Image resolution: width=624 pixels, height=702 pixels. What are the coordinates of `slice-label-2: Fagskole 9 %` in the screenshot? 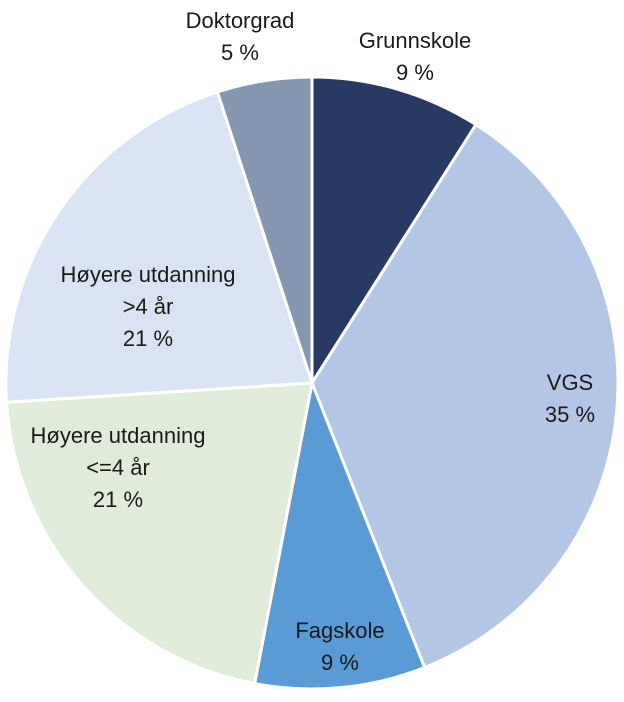 It's located at (339, 646).